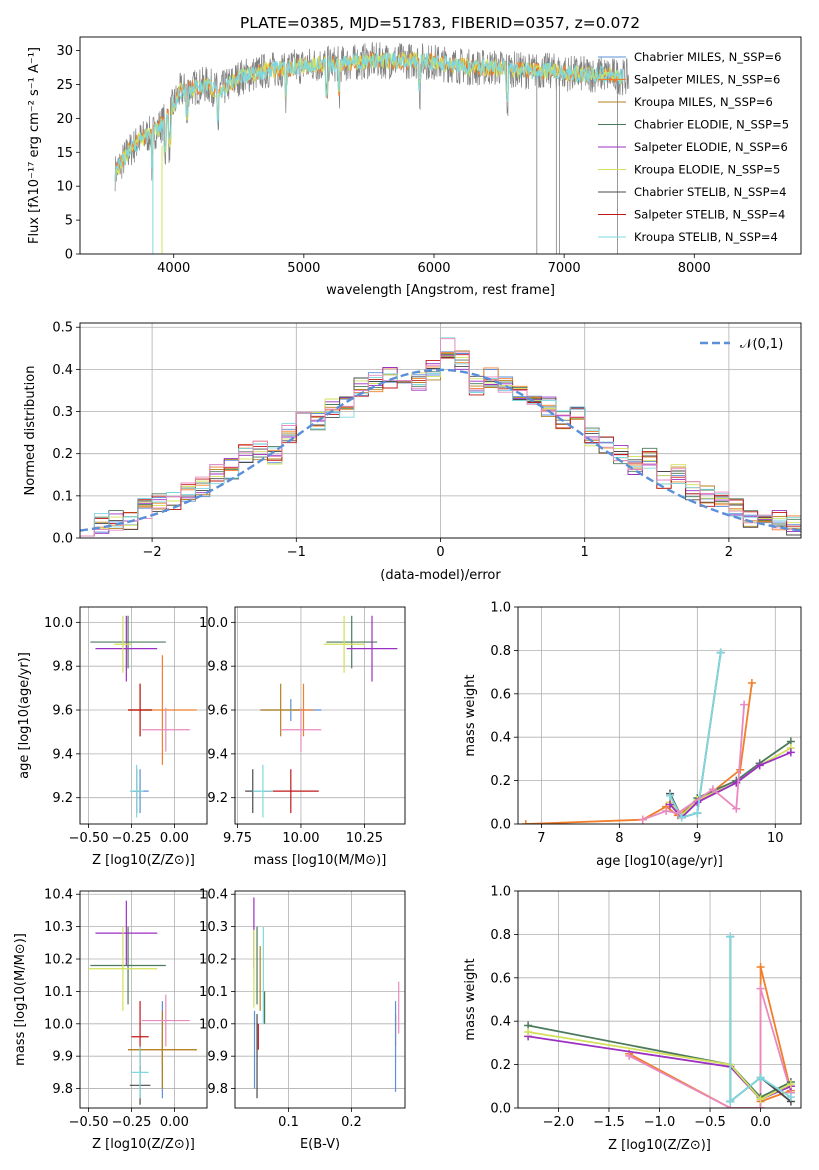  I want to click on y-tick-label: 1.0, so click(500, 892).